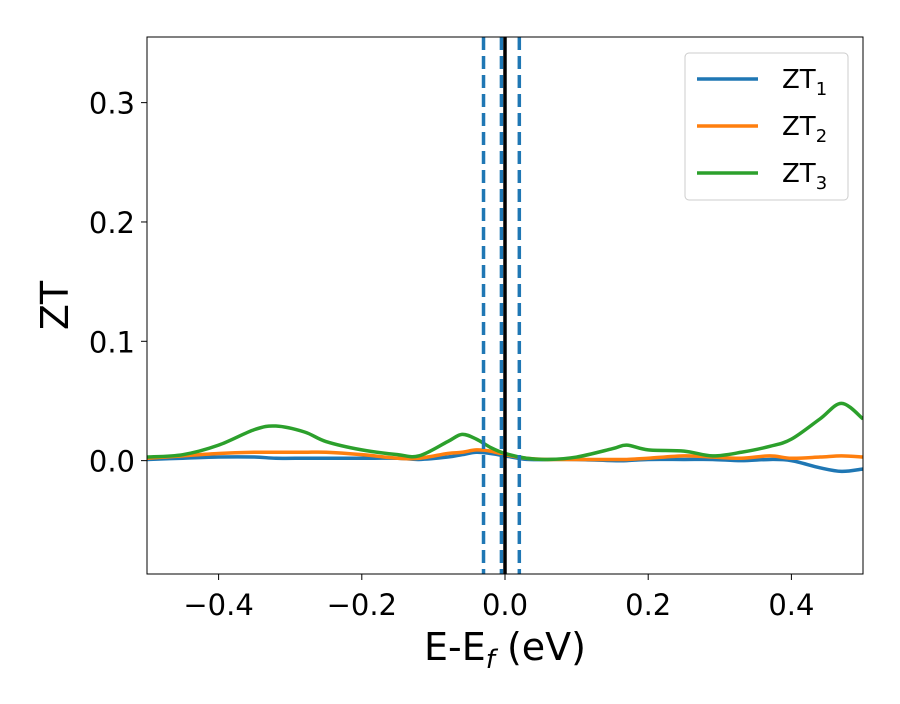 The height and width of the screenshot is (704, 900). Describe the element at coordinates (804, 82) in the screenshot. I see `legend-label-zt1: ZT1` at that location.